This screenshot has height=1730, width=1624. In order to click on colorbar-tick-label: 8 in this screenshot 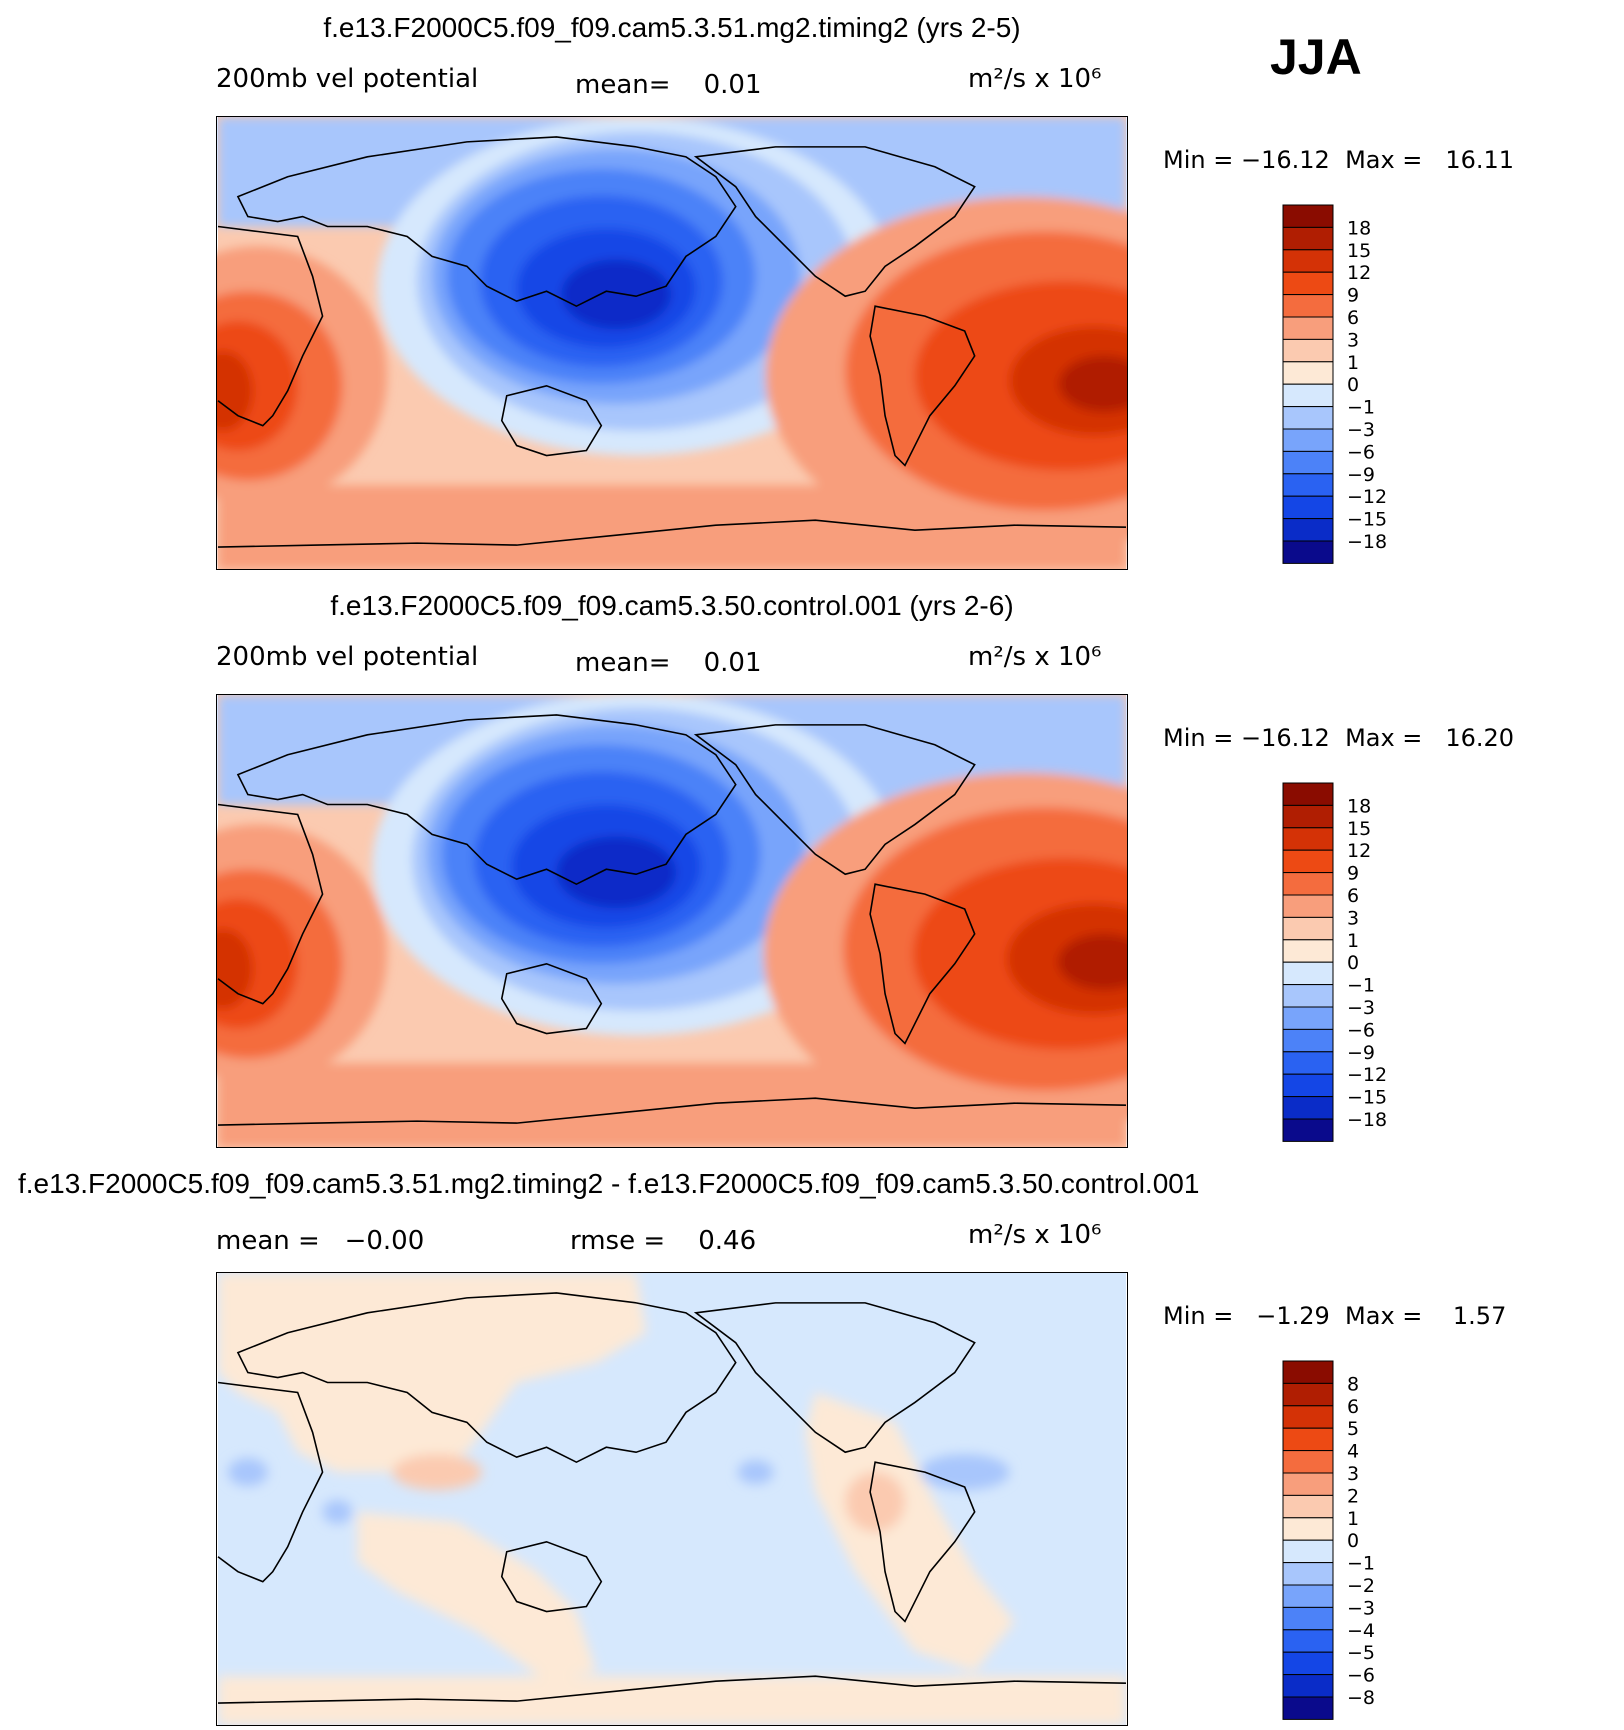, I will do `click(1353, 1384)`.